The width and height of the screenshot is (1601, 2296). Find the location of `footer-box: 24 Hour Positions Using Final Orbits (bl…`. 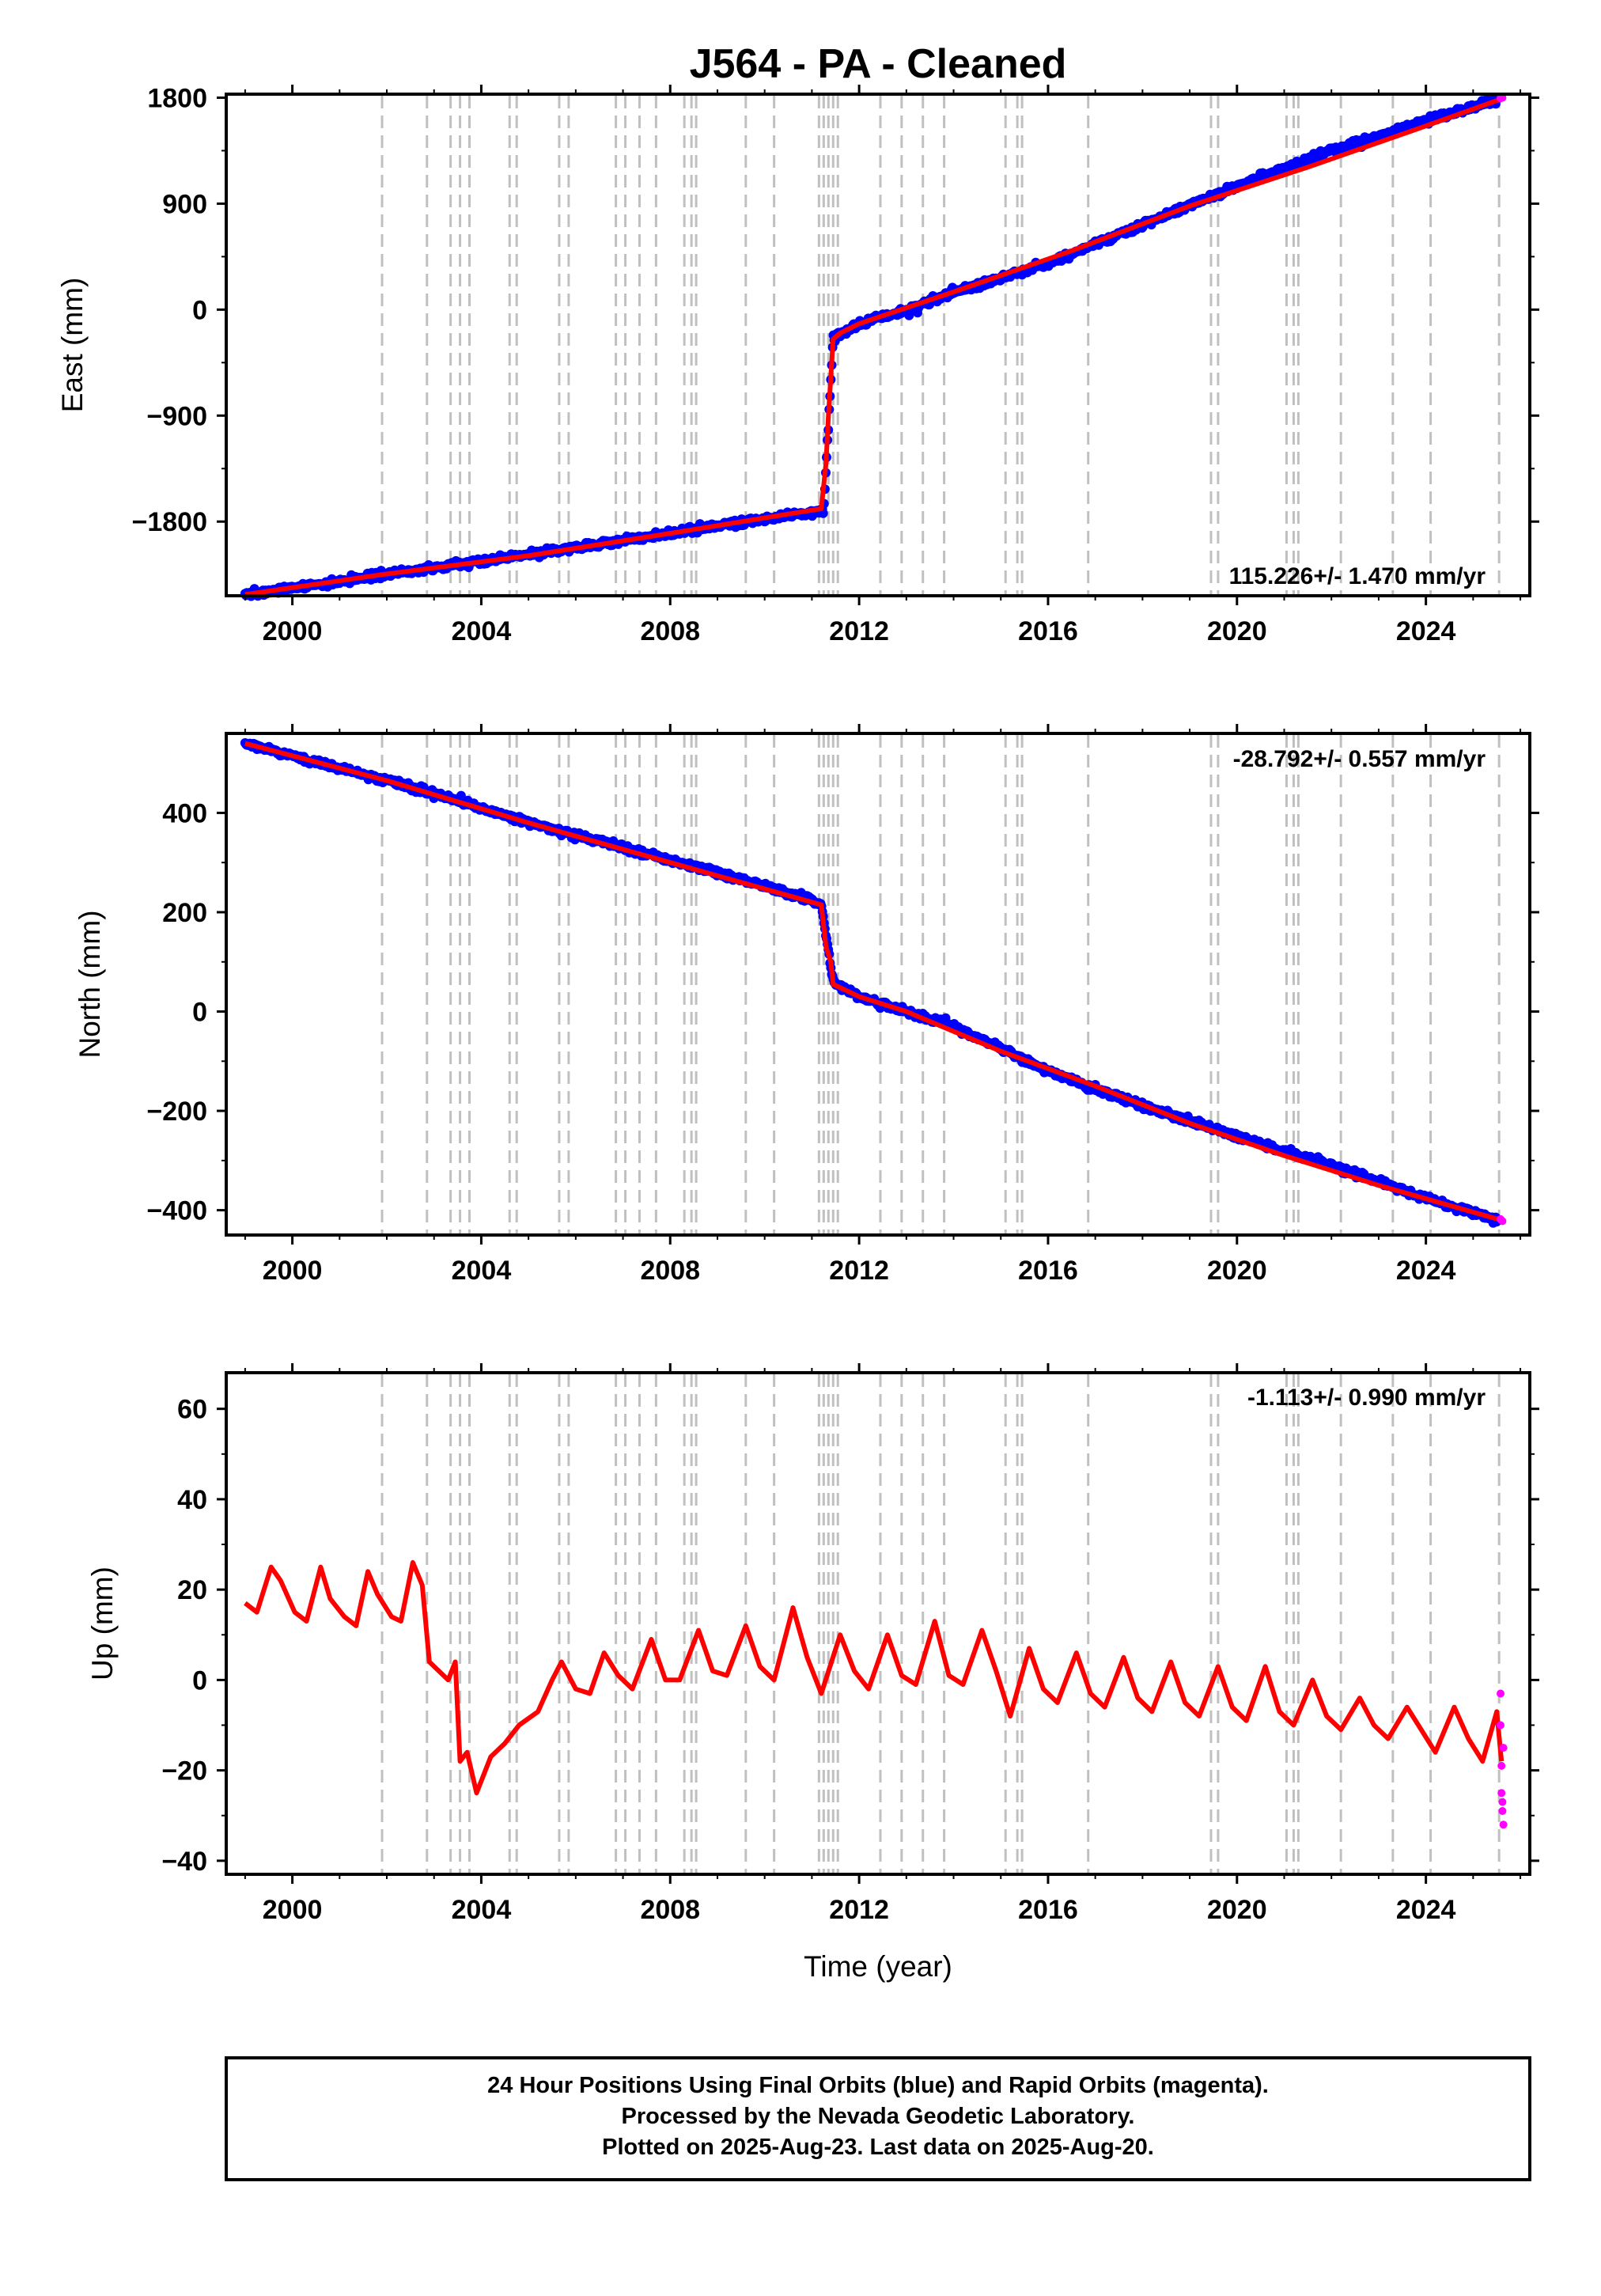

footer-box: 24 Hour Positions Using Final Orbits (bl… is located at coordinates (878, 2118).